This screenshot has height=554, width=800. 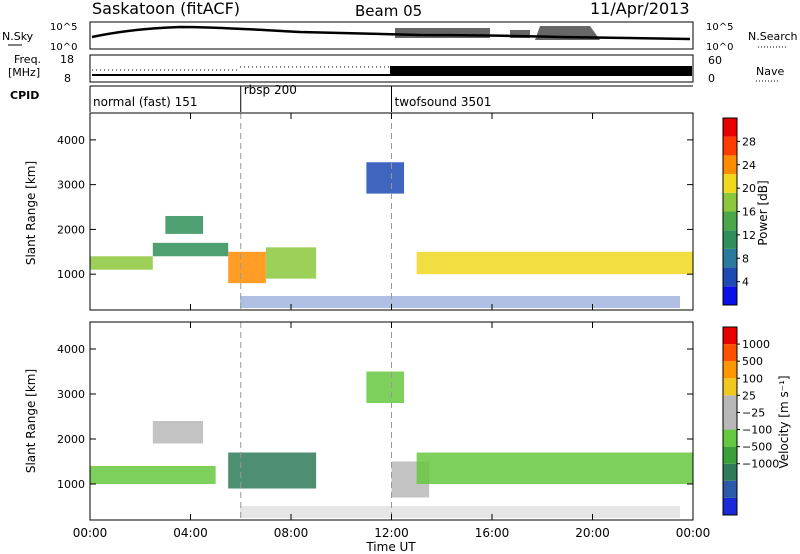 What do you see at coordinates (773, 36) in the screenshot?
I see `noise-right-label: N.Search` at bounding box center [773, 36].